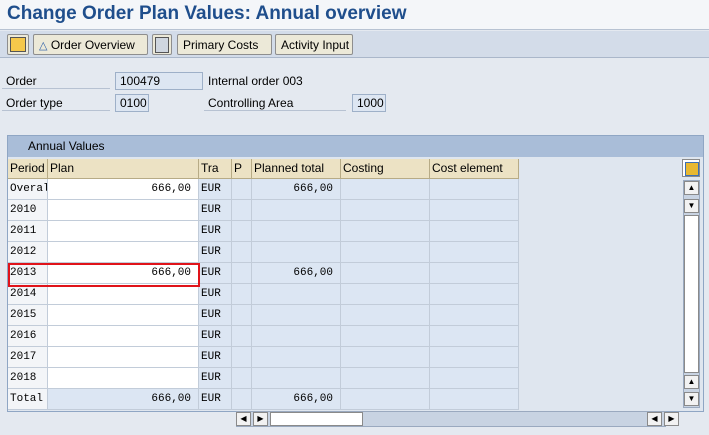 The width and height of the screenshot is (709, 435). What do you see at coordinates (28, 336) in the screenshot?
I see `table-cell: 2016` at bounding box center [28, 336].